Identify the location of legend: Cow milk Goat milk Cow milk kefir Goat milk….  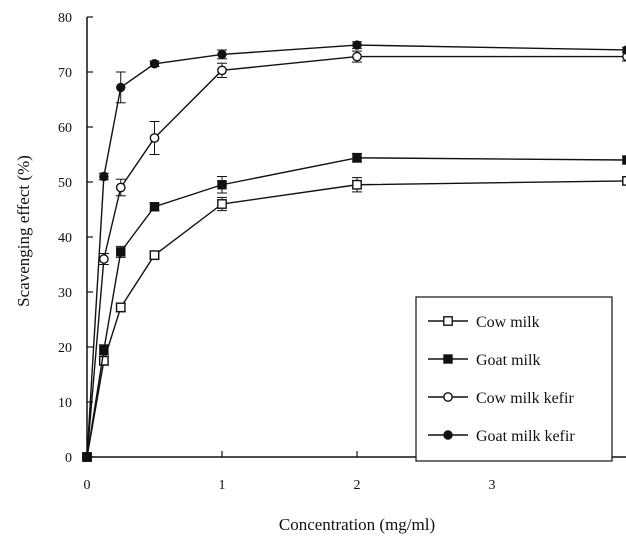
(514, 379).